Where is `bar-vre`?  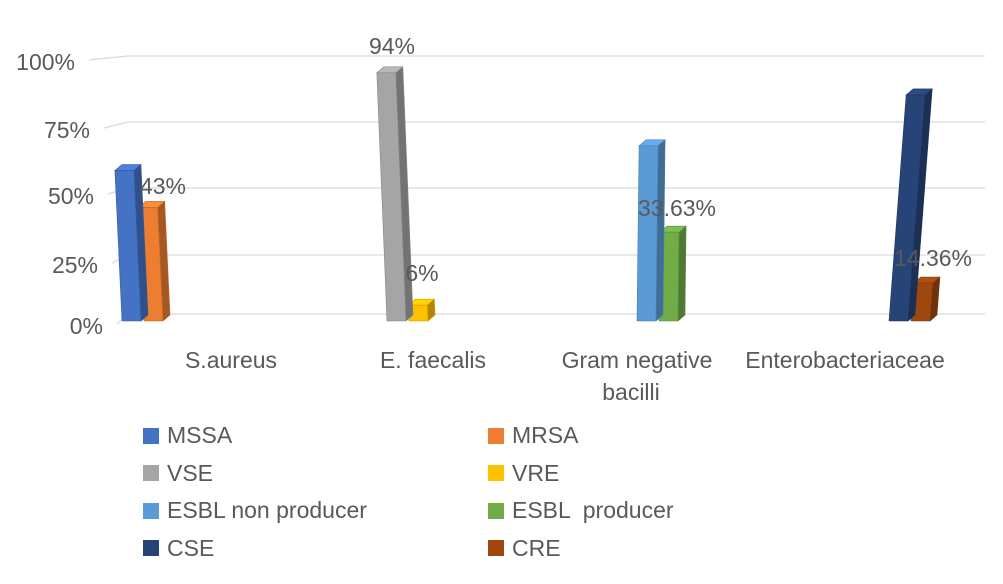
bar-vre is located at coordinates (421, 310).